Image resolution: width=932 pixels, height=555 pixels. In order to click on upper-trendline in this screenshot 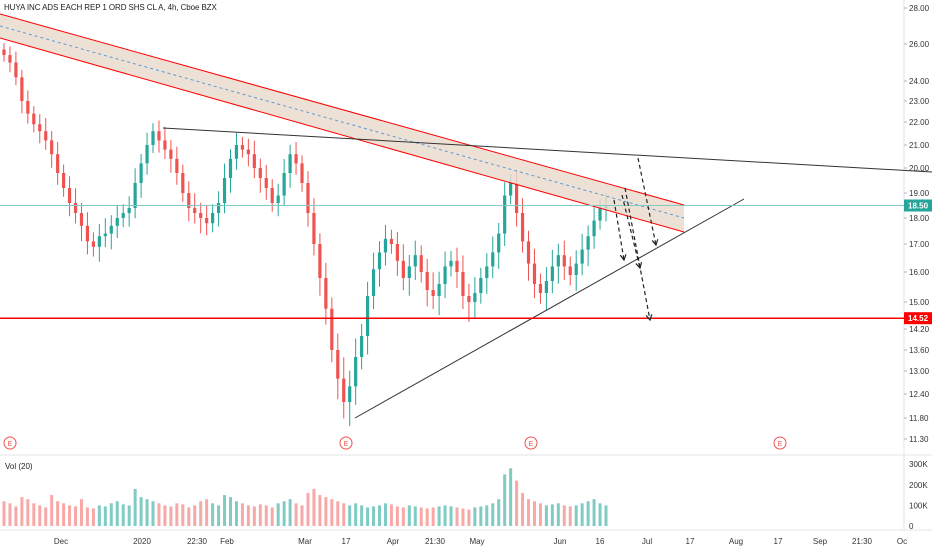, I will do `click(547, 150)`.